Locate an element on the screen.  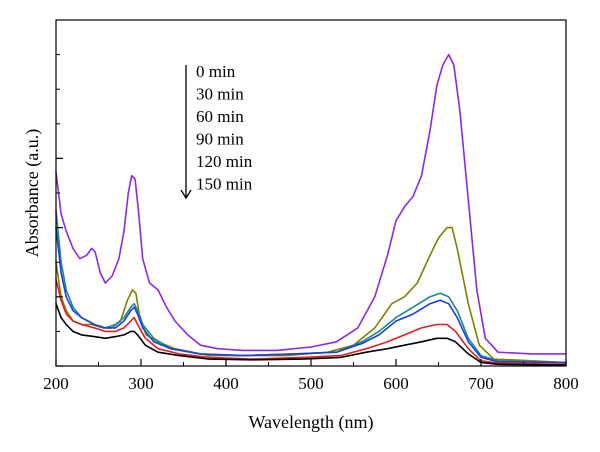
x-tick-label: 300 is located at coordinates (141, 383).